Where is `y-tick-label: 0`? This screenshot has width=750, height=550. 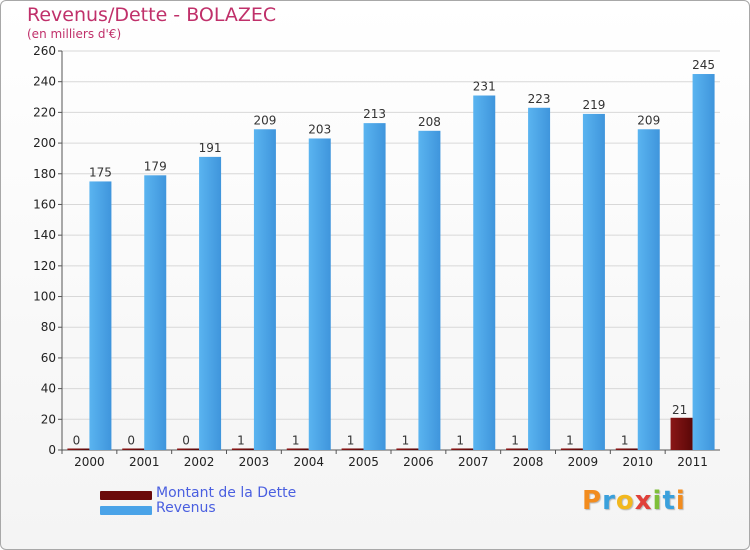
y-tick-label: 0 is located at coordinates (52, 450).